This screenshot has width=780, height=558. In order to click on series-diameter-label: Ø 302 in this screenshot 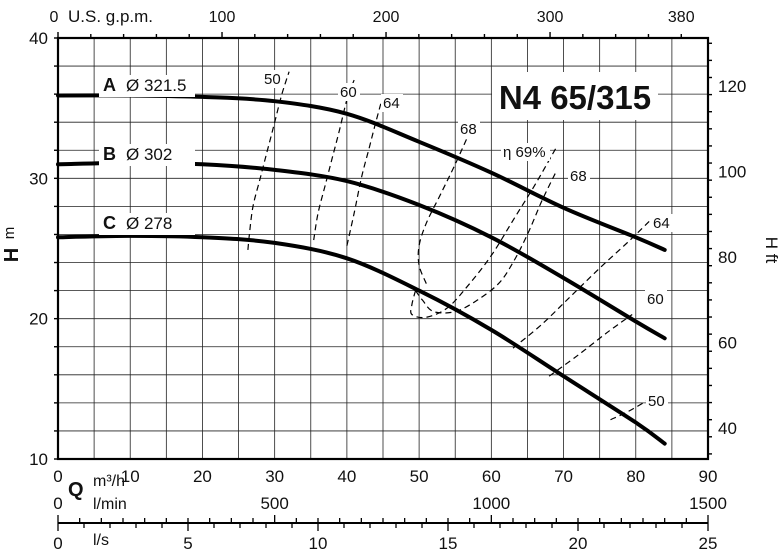, I will do `click(149, 154)`.